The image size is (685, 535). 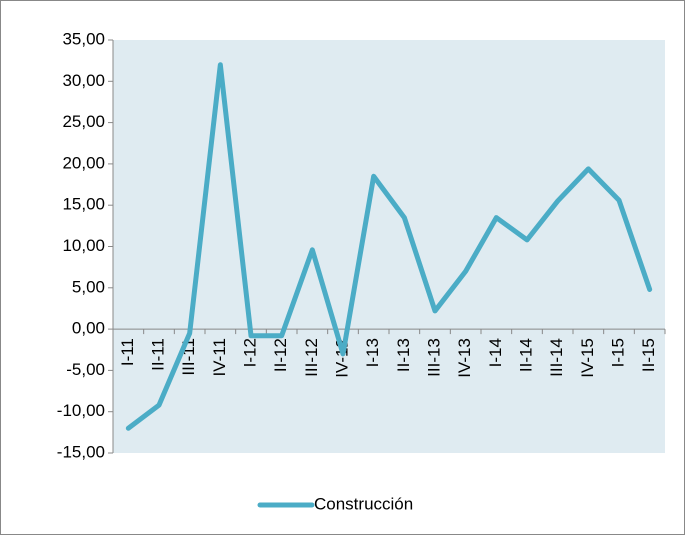 What do you see at coordinates (81, 410) in the screenshot?
I see `y-tick-label: -10,00` at bounding box center [81, 410].